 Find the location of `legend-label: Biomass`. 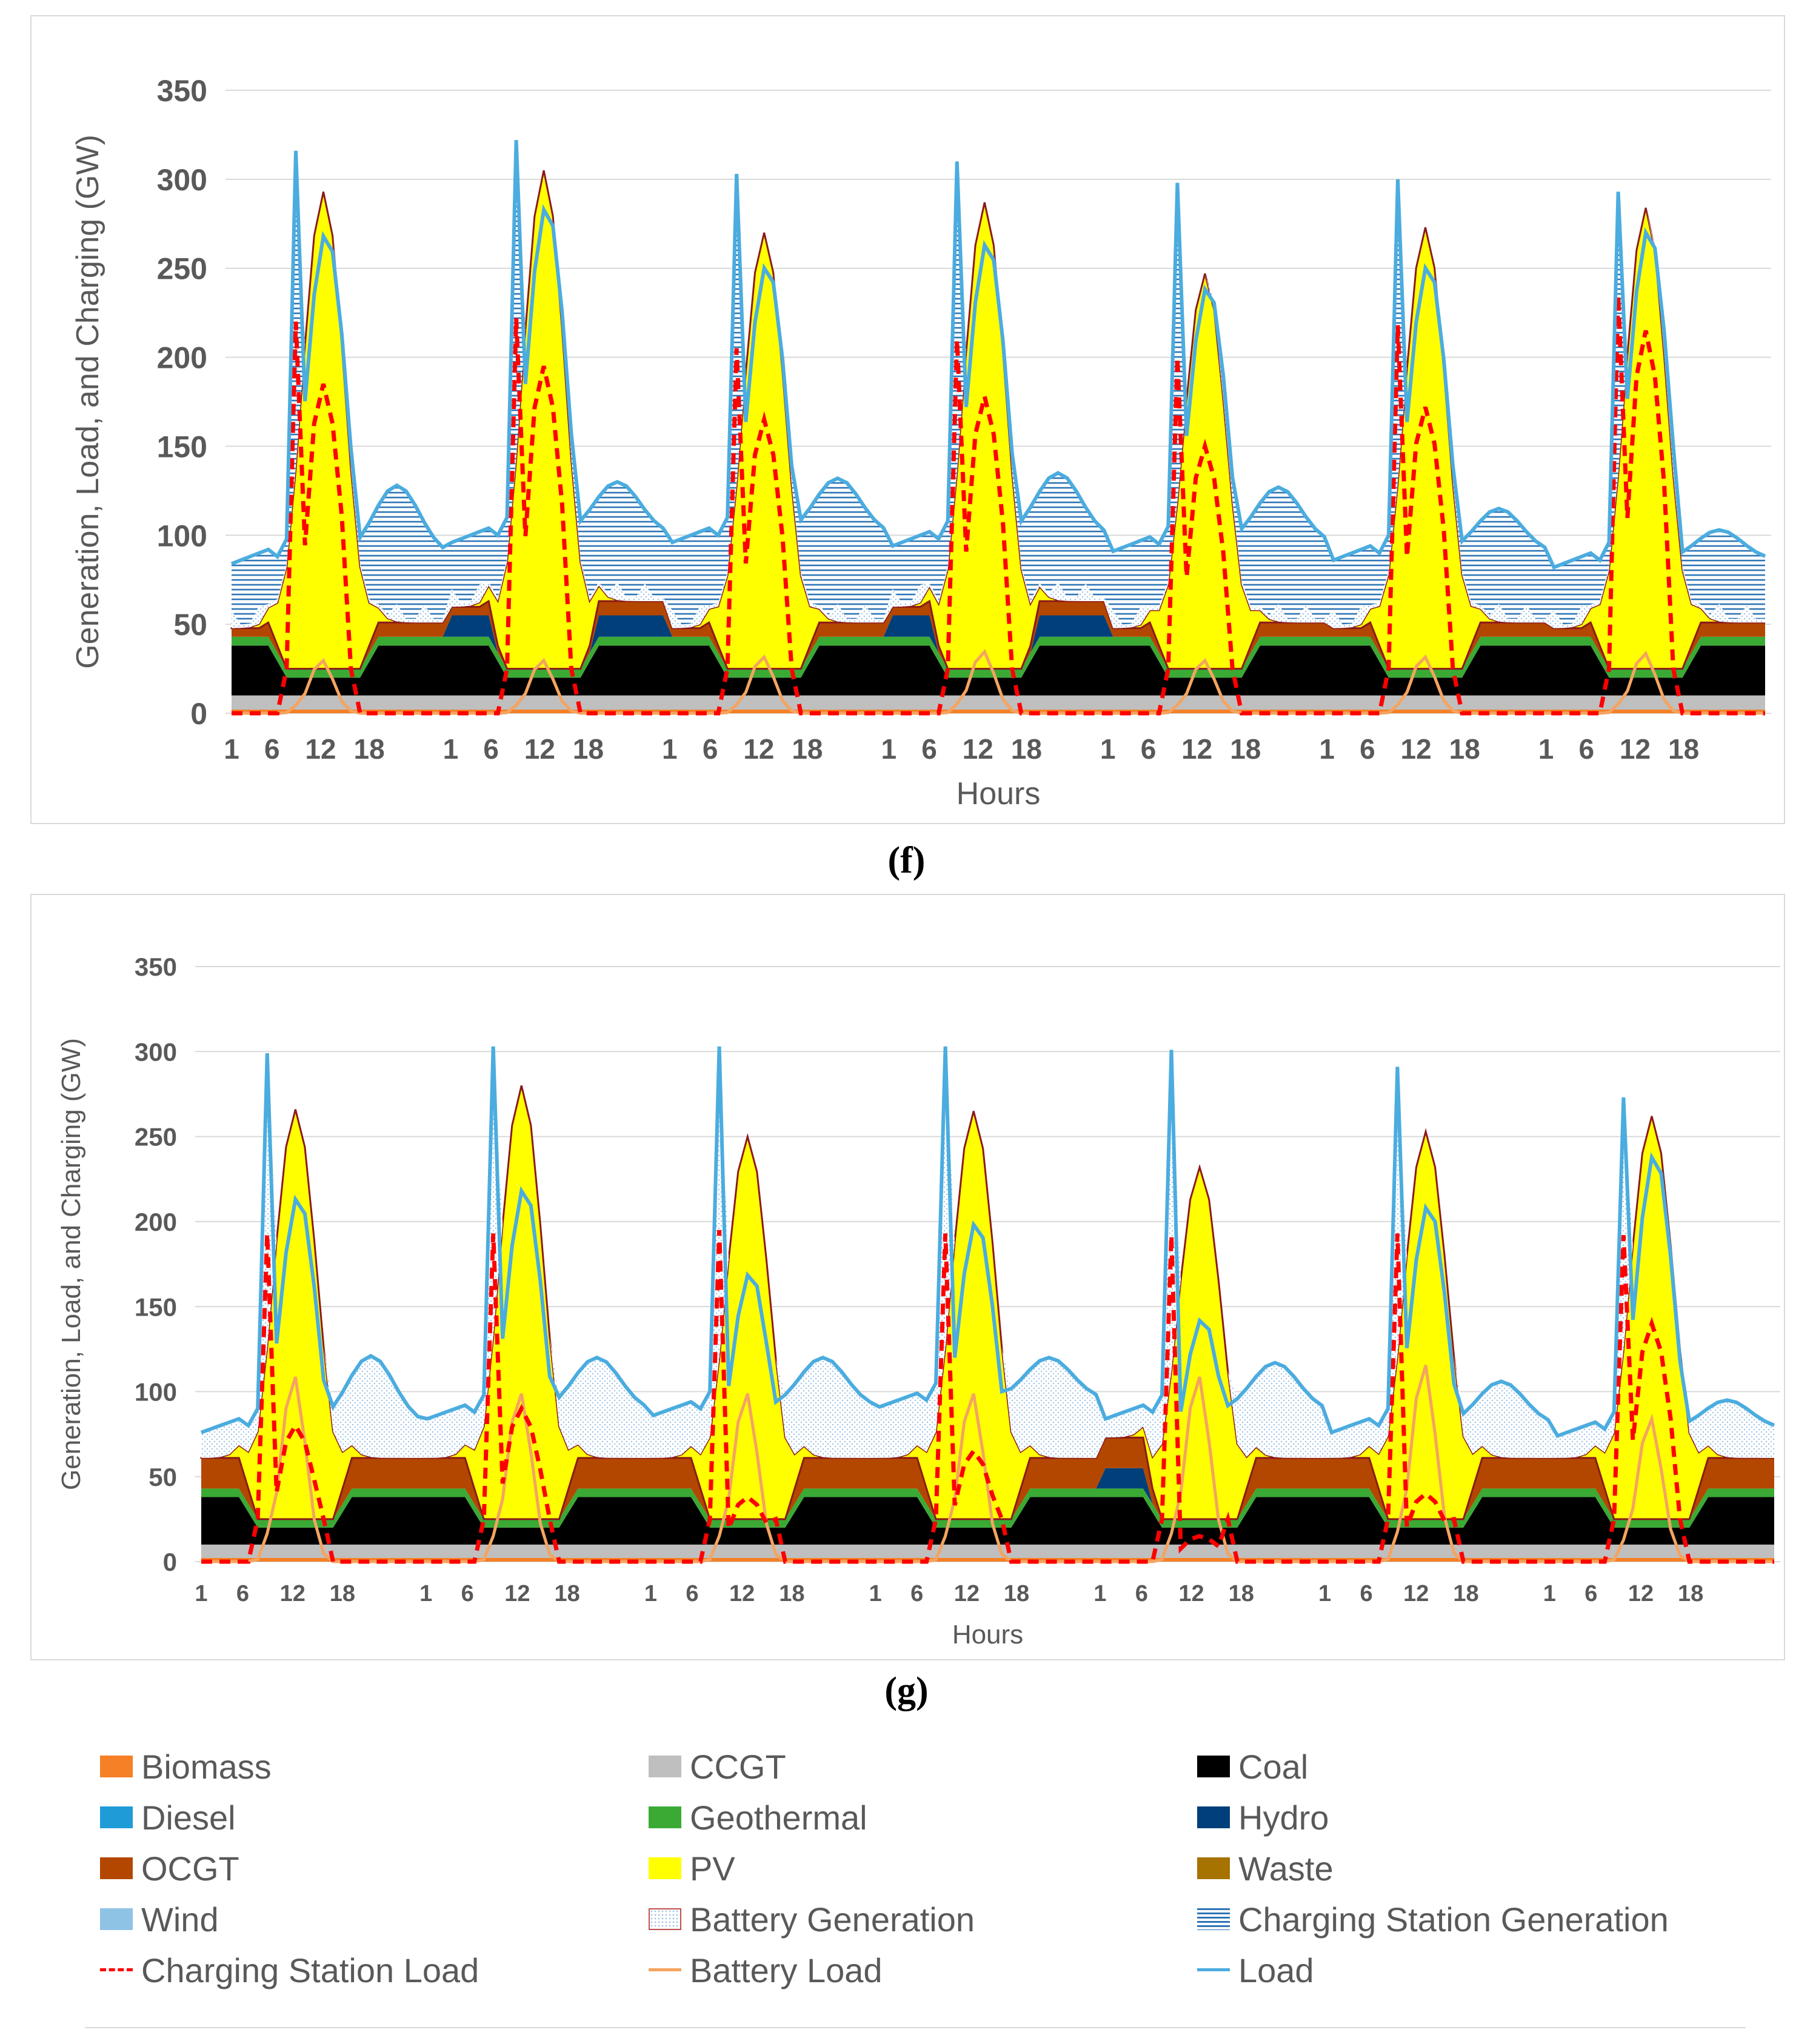

legend-label: Biomass is located at coordinates (207, 1766).